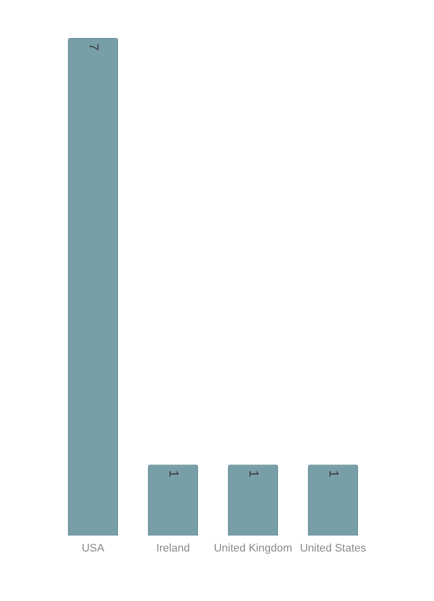 This screenshot has width=434, height=601. I want to click on x-tick-label: United States, so click(333, 548).